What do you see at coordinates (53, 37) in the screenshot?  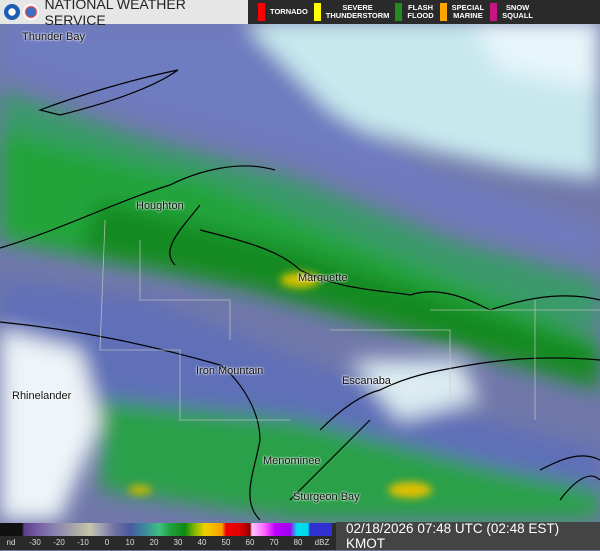 I see `city-thunder-bay: Thunder Bay` at bounding box center [53, 37].